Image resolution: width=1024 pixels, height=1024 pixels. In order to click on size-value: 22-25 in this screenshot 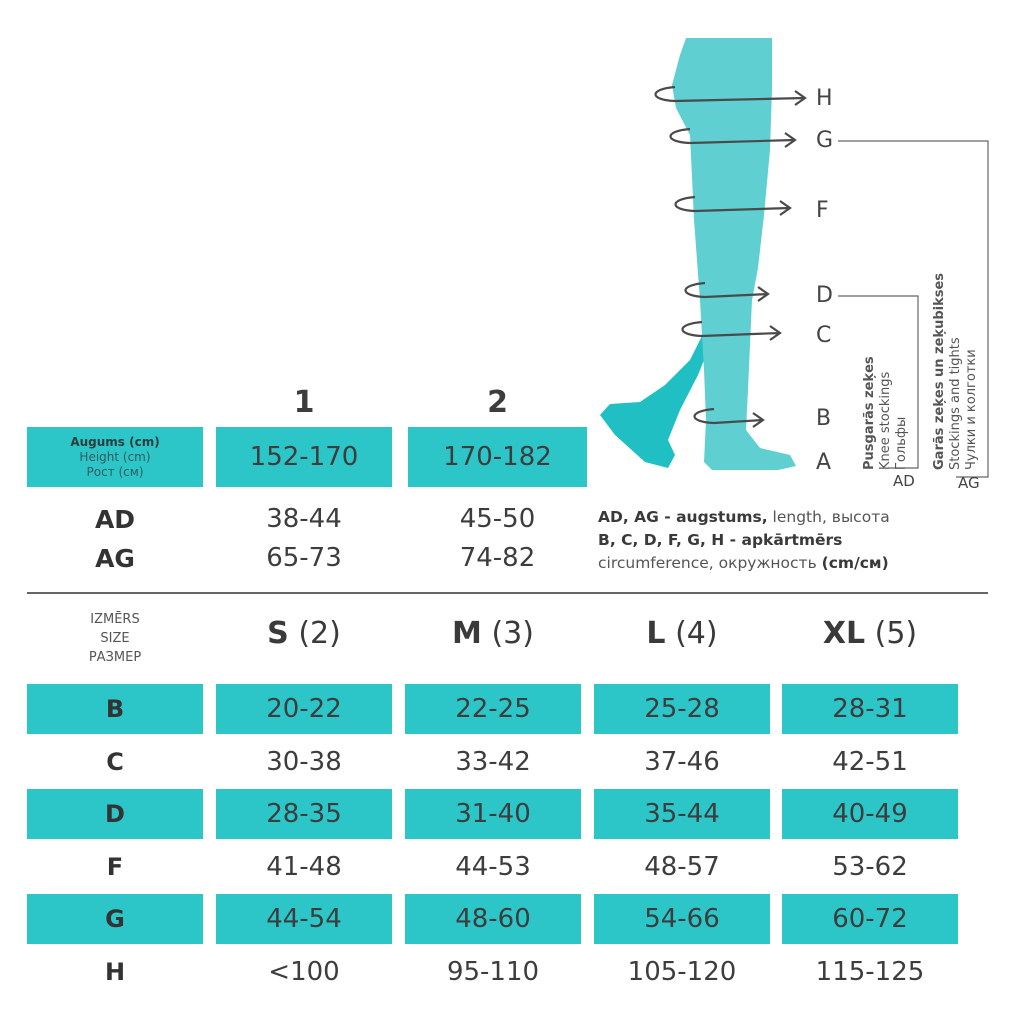, I will do `click(493, 709)`.